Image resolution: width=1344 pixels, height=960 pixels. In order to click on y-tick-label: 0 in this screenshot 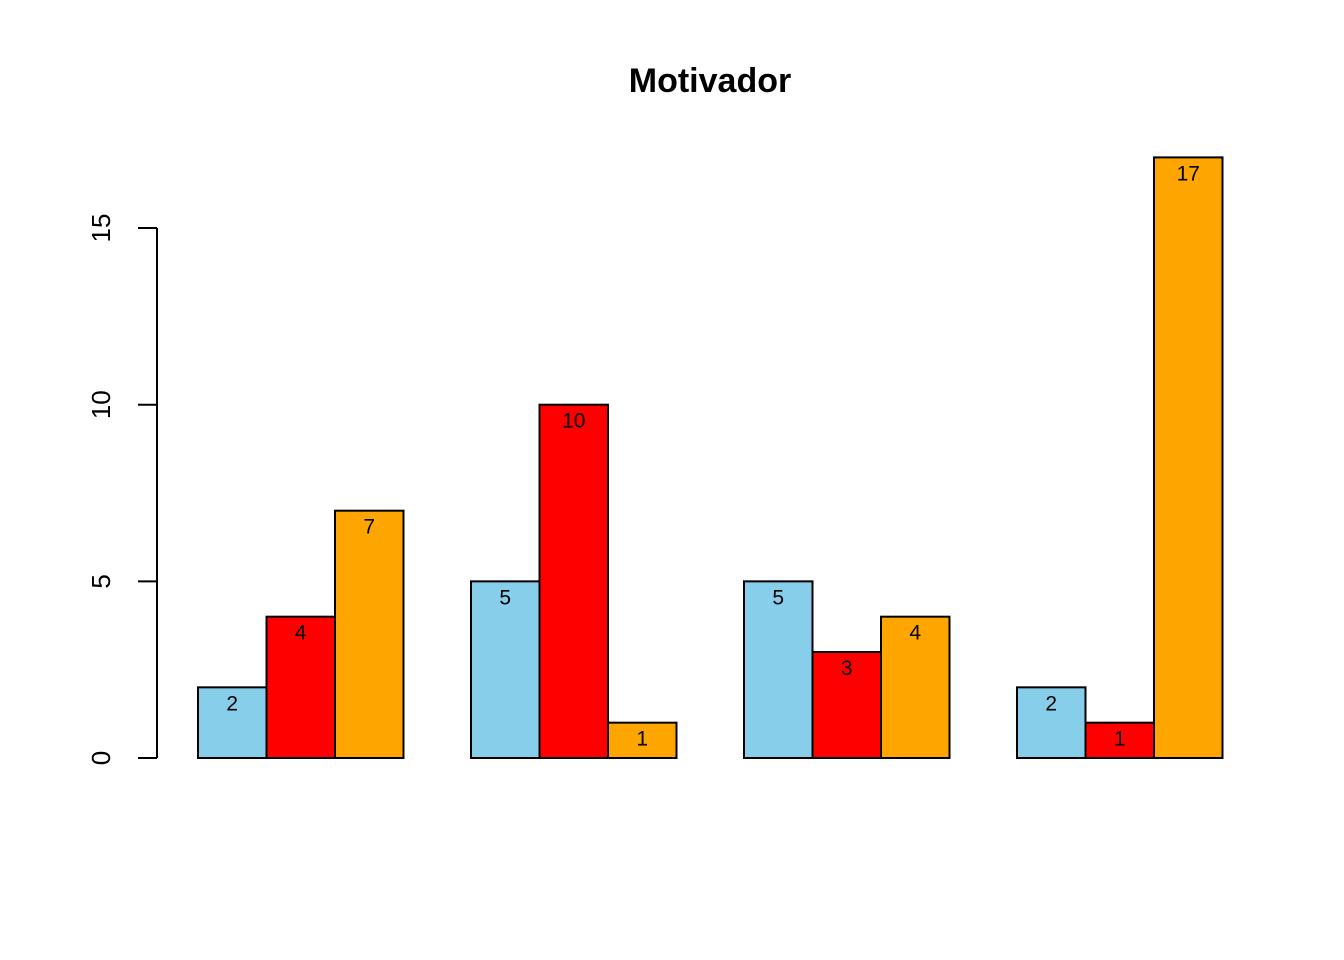, I will do `click(101, 758)`.